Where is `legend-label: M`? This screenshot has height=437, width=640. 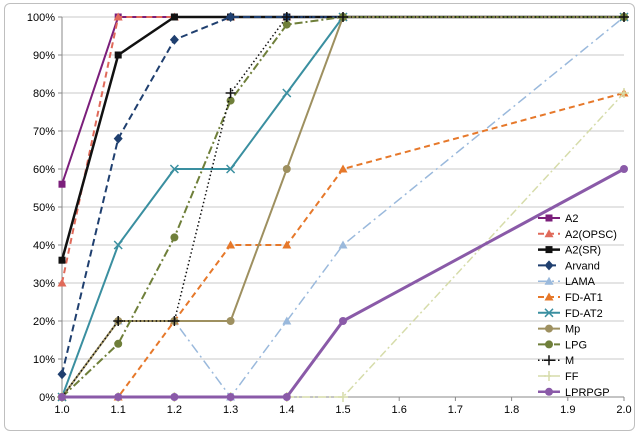 legend-label: M is located at coordinates (569, 361).